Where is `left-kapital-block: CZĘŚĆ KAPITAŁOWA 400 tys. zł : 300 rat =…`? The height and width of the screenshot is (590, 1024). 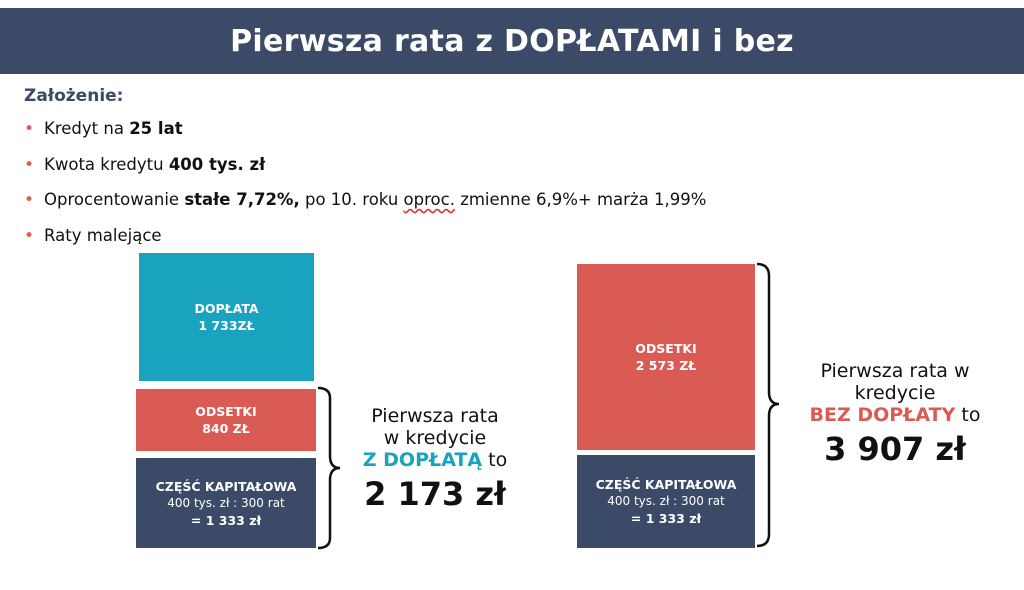
left-kapital-block: CZĘŚĆ KAPITAŁOWA 400 tys. zł : 300 rat =… is located at coordinates (226, 503).